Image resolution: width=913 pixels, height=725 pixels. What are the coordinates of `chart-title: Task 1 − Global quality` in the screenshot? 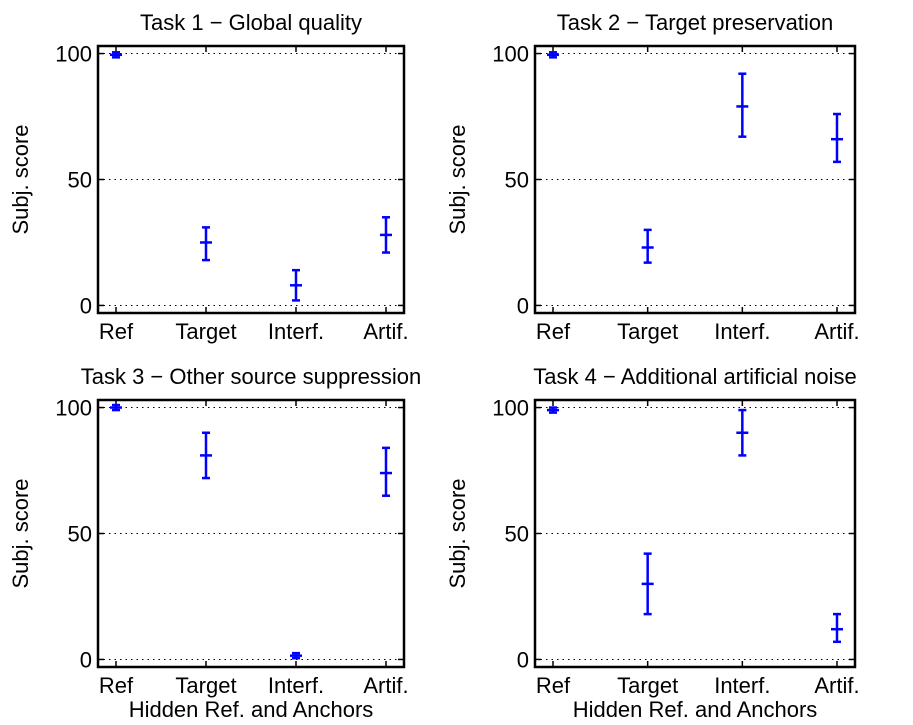 It's located at (251, 22).